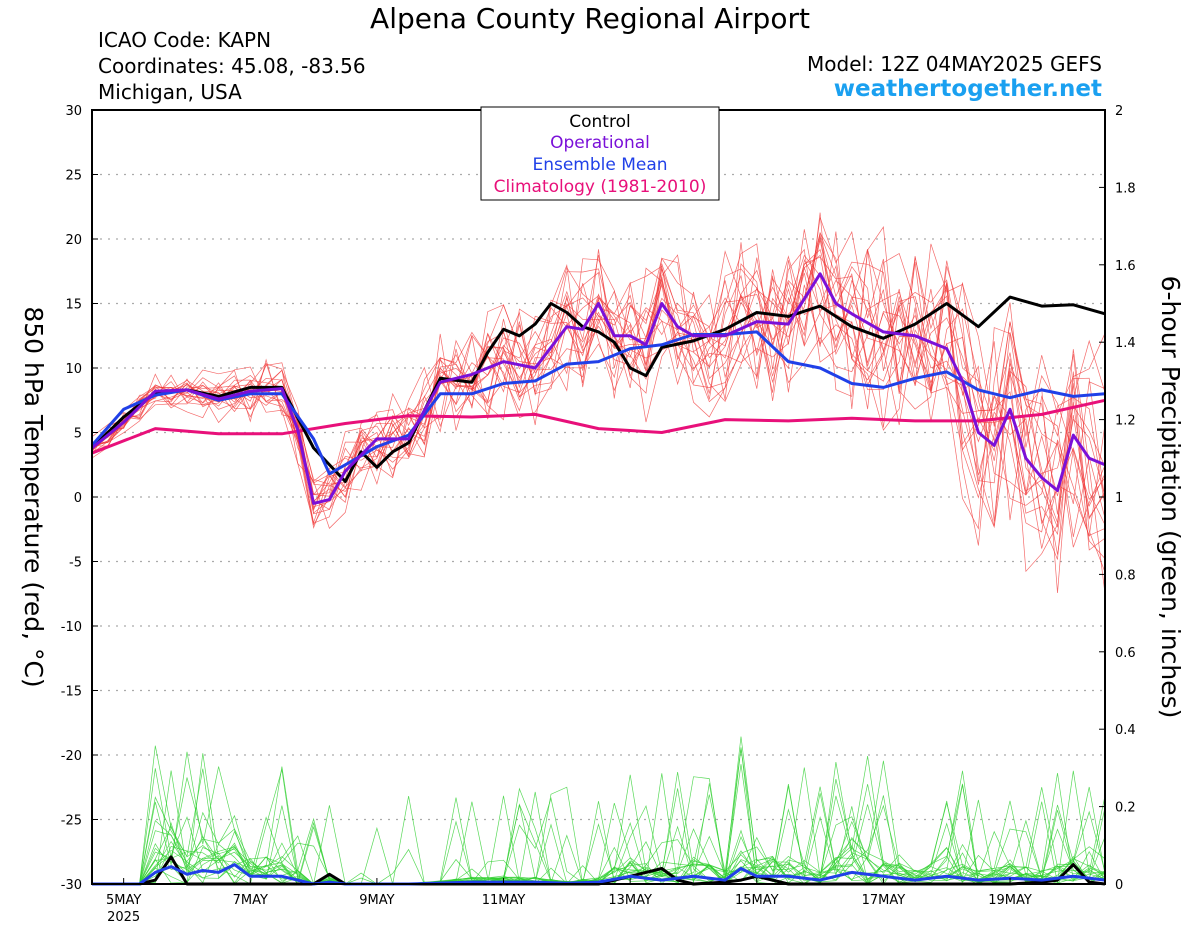  Describe the element at coordinates (71, 627) in the screenshot. I see `y-tick-label: -10` at that location.